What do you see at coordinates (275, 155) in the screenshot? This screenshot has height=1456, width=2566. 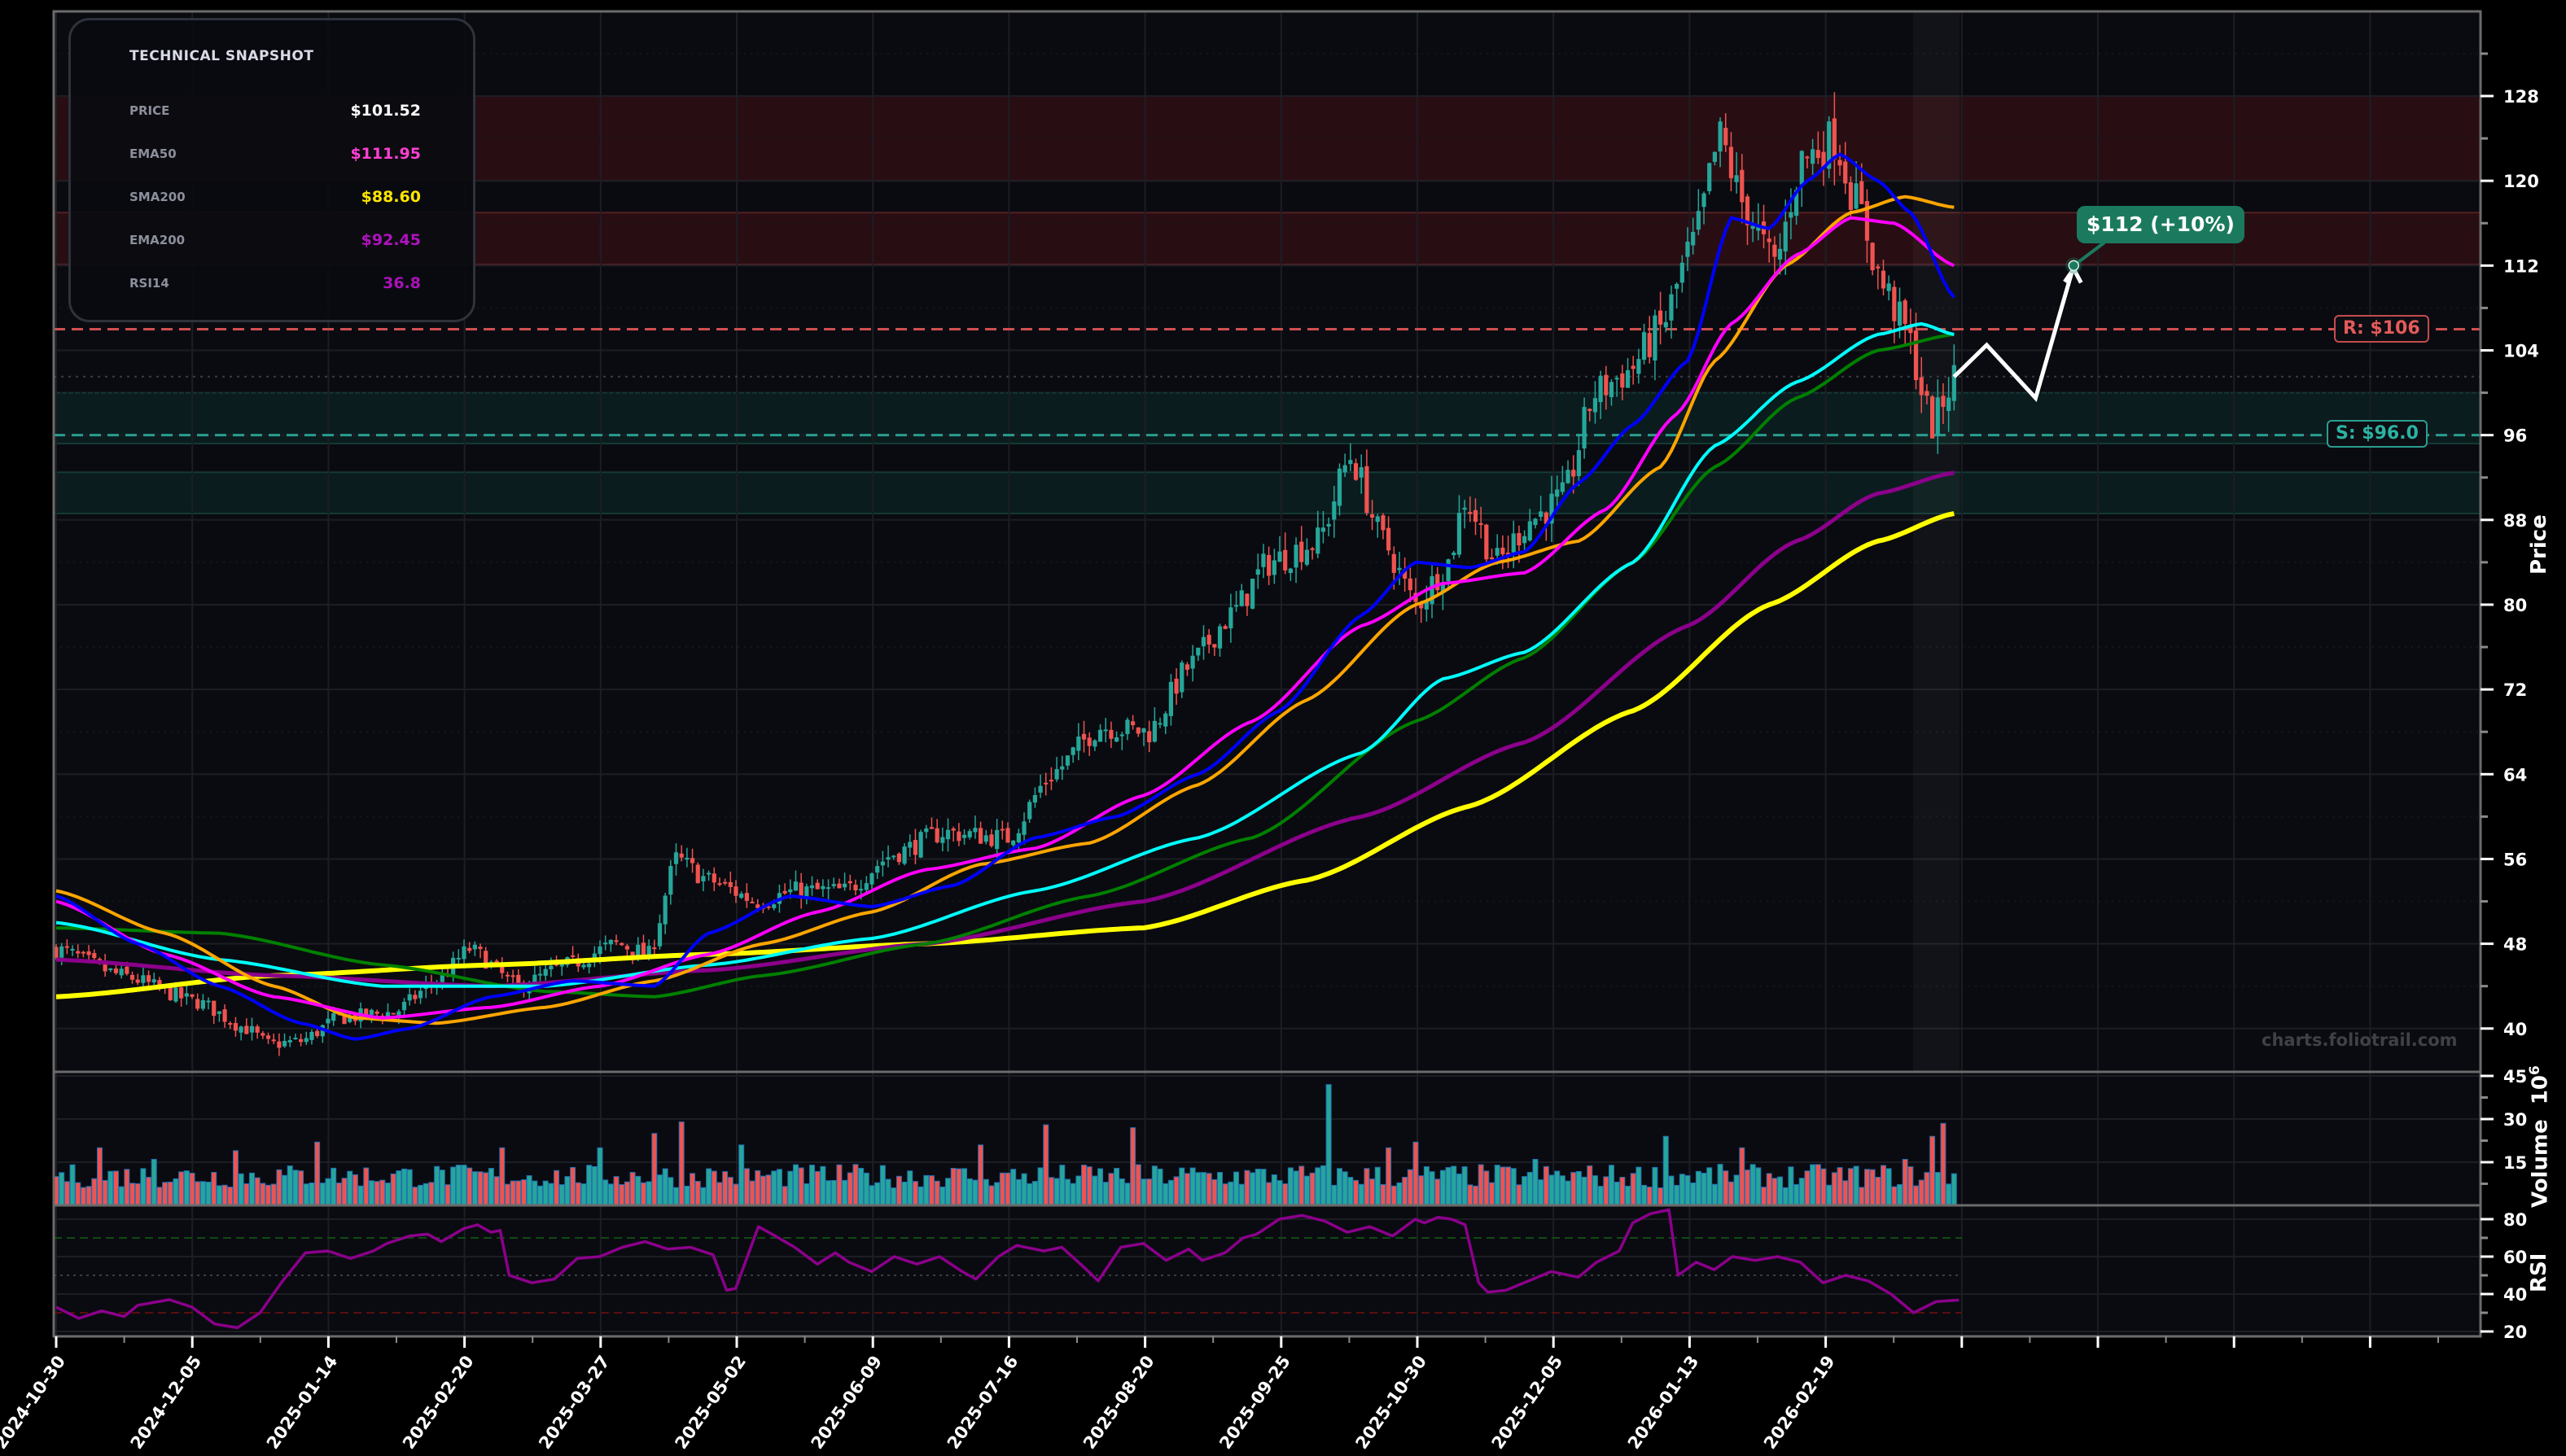 I see `snapshot-row-ema50: EMA50 $111.95` at bounding box center [275, 155].